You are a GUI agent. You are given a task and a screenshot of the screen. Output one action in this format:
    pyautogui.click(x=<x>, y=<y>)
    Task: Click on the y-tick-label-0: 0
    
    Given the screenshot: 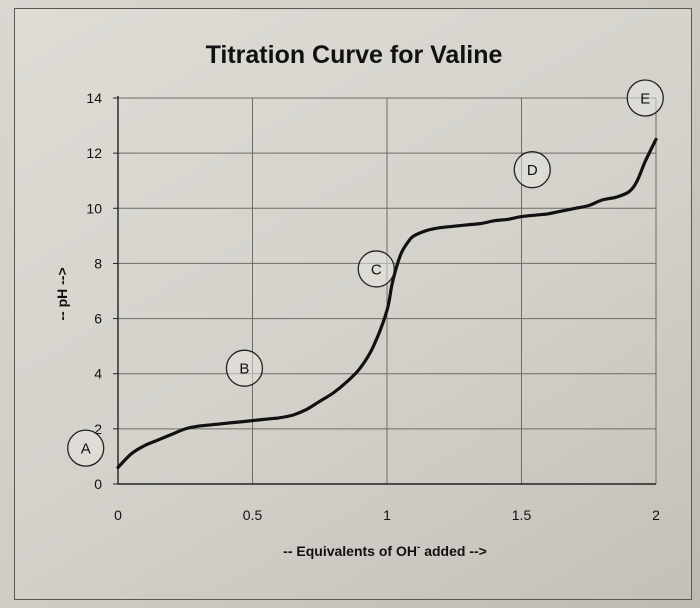 What is the action you would take?
    pyautogui.click(x=98, y=484)
    